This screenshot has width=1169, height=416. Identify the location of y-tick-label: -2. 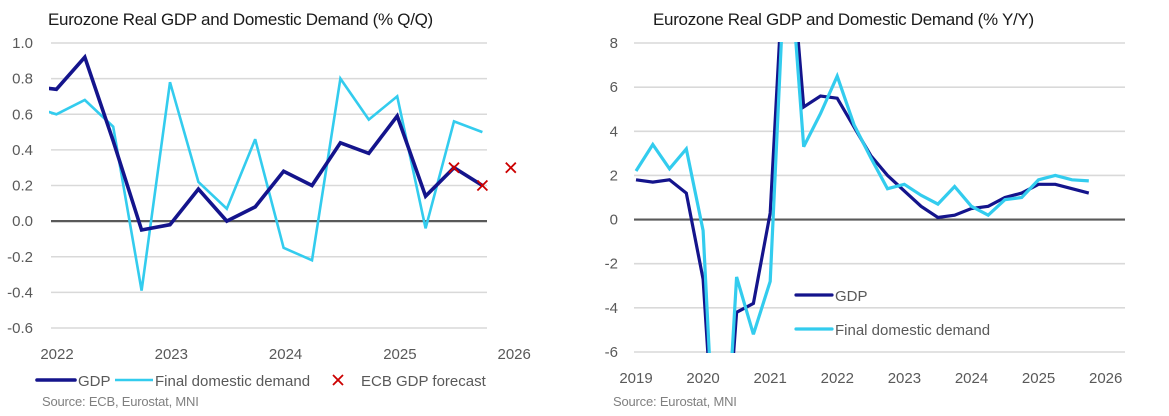
(611, 264).